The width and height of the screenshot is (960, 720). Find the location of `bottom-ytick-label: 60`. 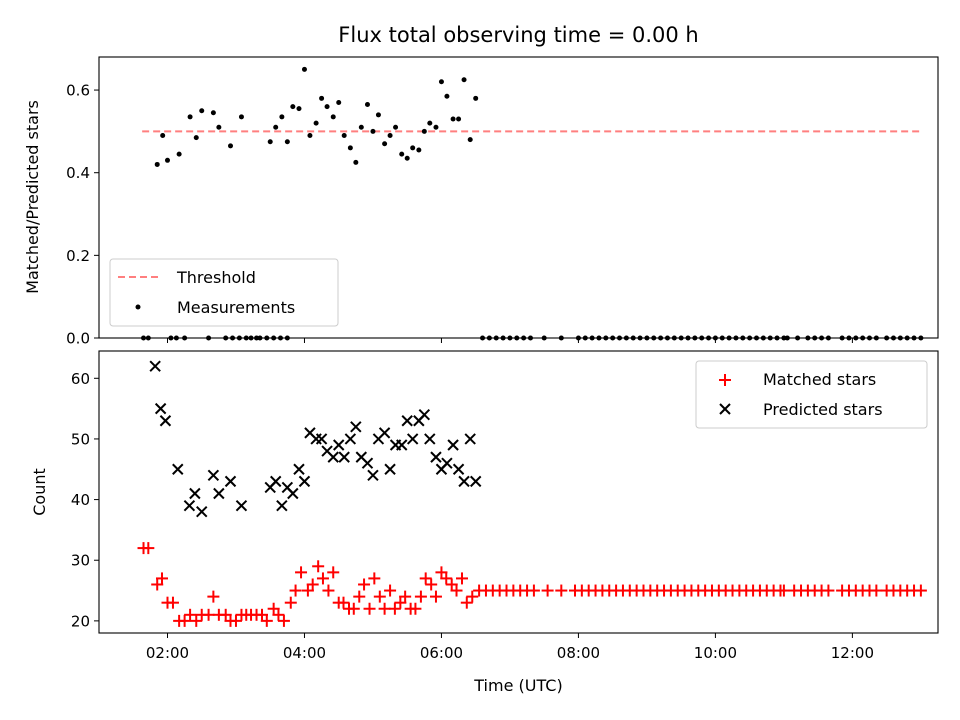

bottom-ytick-label: 60 is located at coordinates (80, 379).